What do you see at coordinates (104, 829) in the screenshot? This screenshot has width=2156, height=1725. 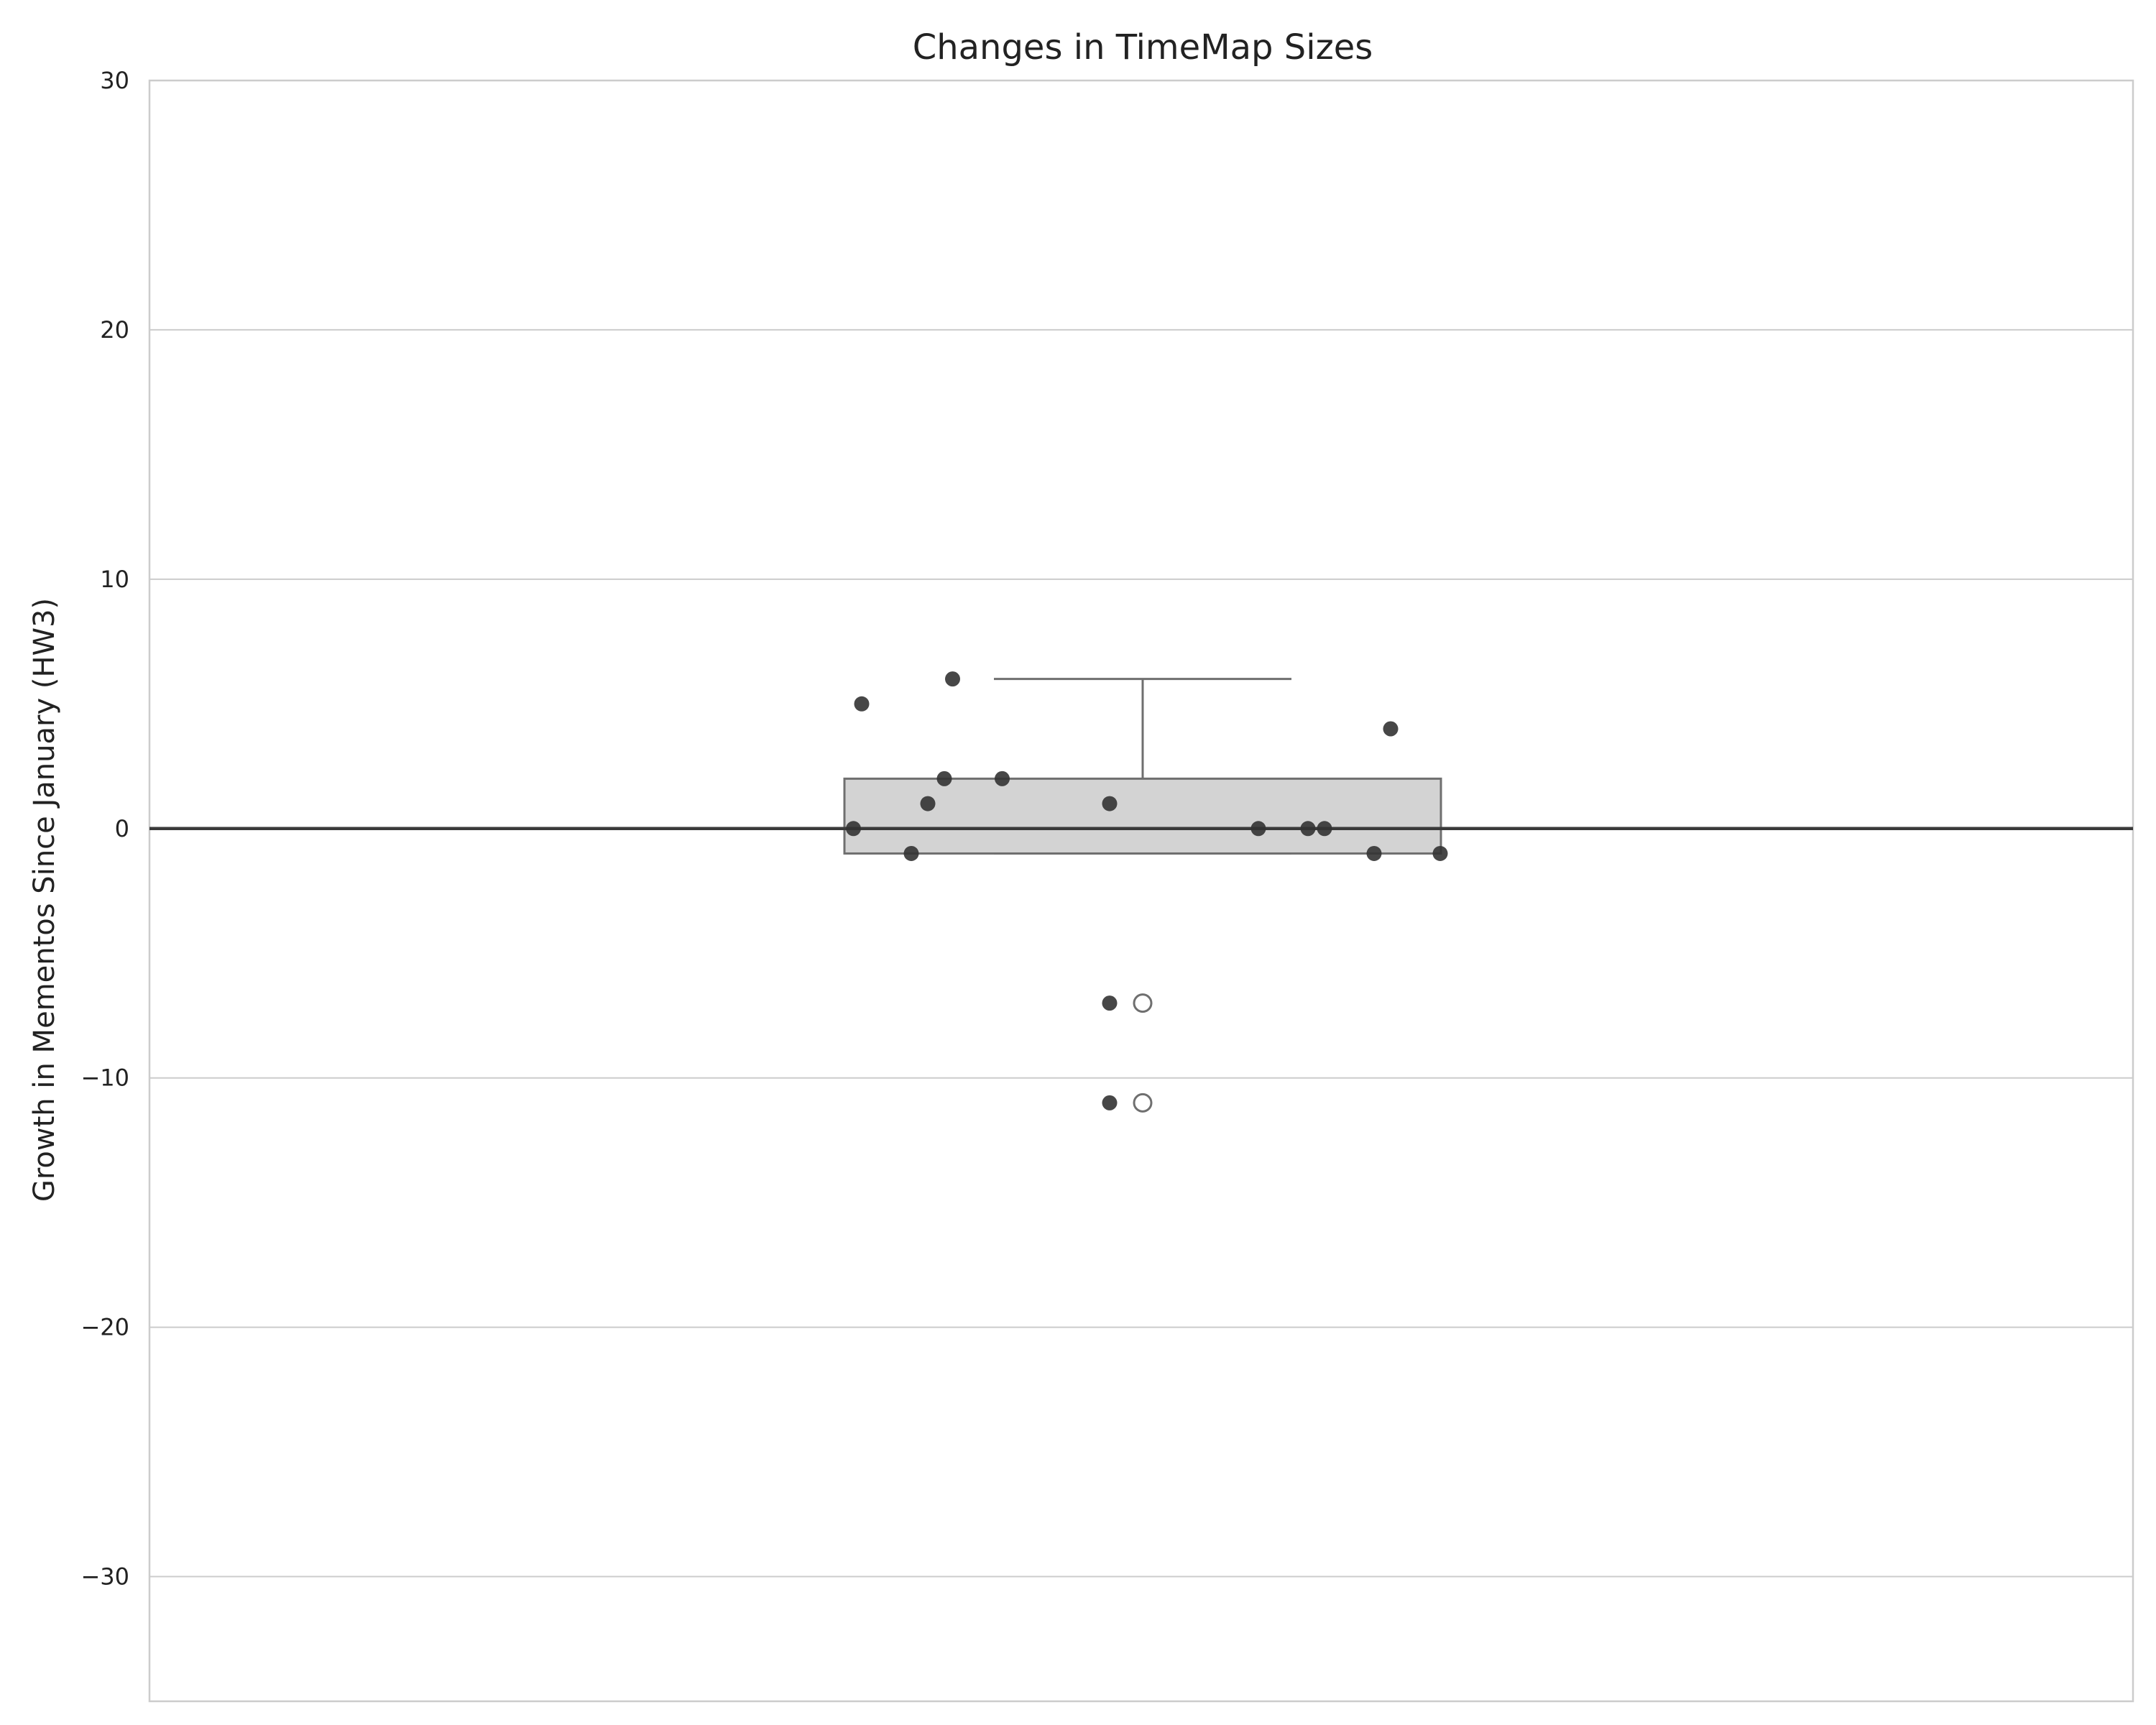 I see `y-tick-labels: 30 20 10 0 −10 −20 −30` at bounding box center [104, 829].